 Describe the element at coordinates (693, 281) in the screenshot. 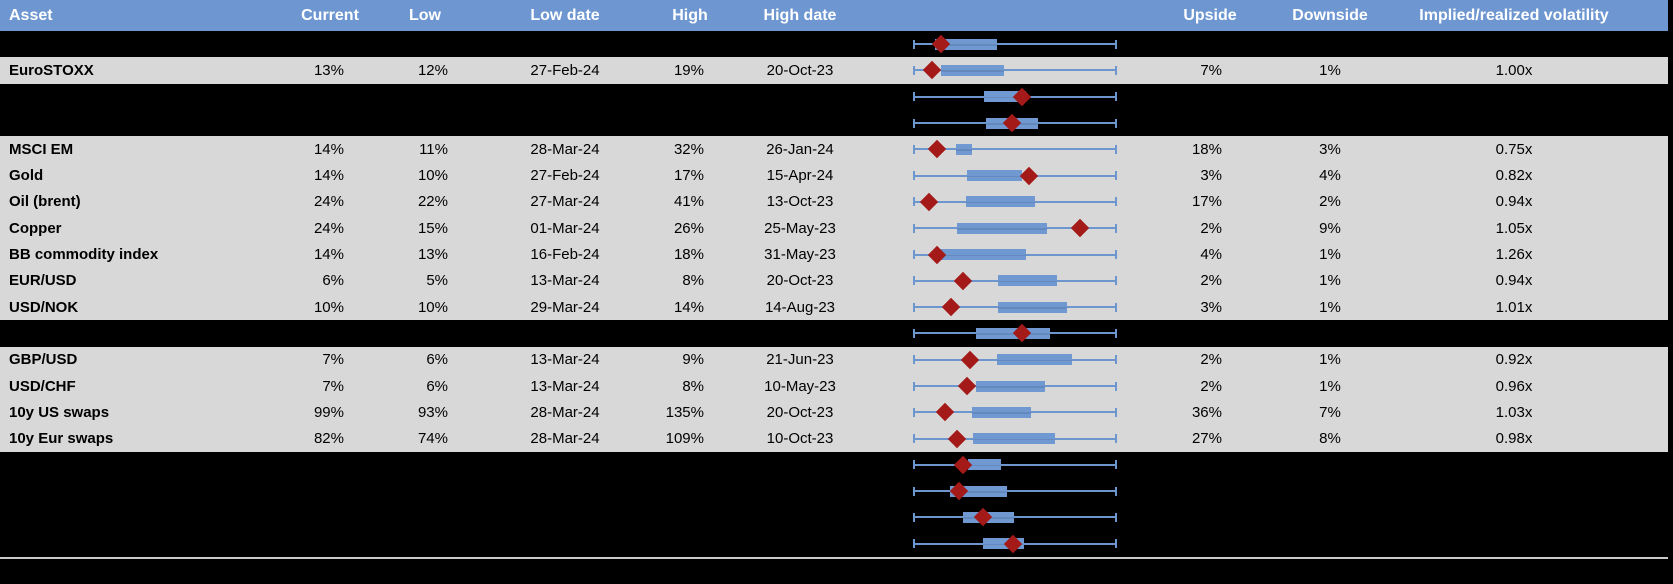

I see `cell-high: 8%` at that location.